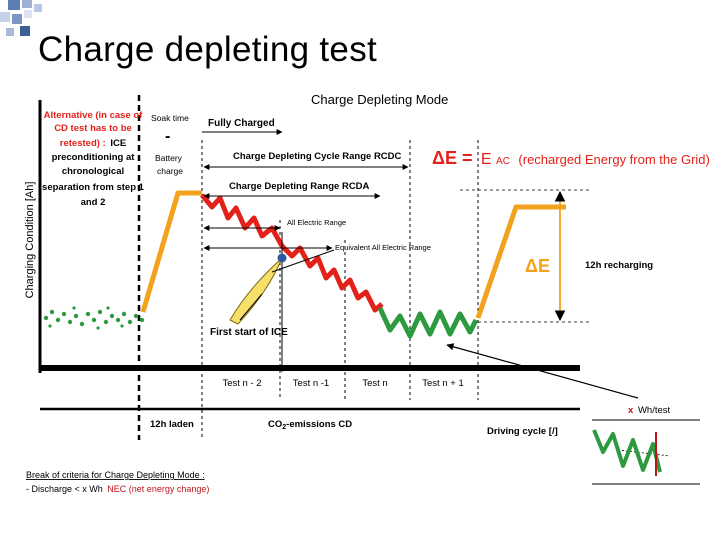 Image resolution: width=720 pixels, height=540 pixels. Describe the element at coordinates (342, 383) in the screenshot. I see `test-labels: Test n - 2 Test n -1 Test n Test n + 1` at that location.